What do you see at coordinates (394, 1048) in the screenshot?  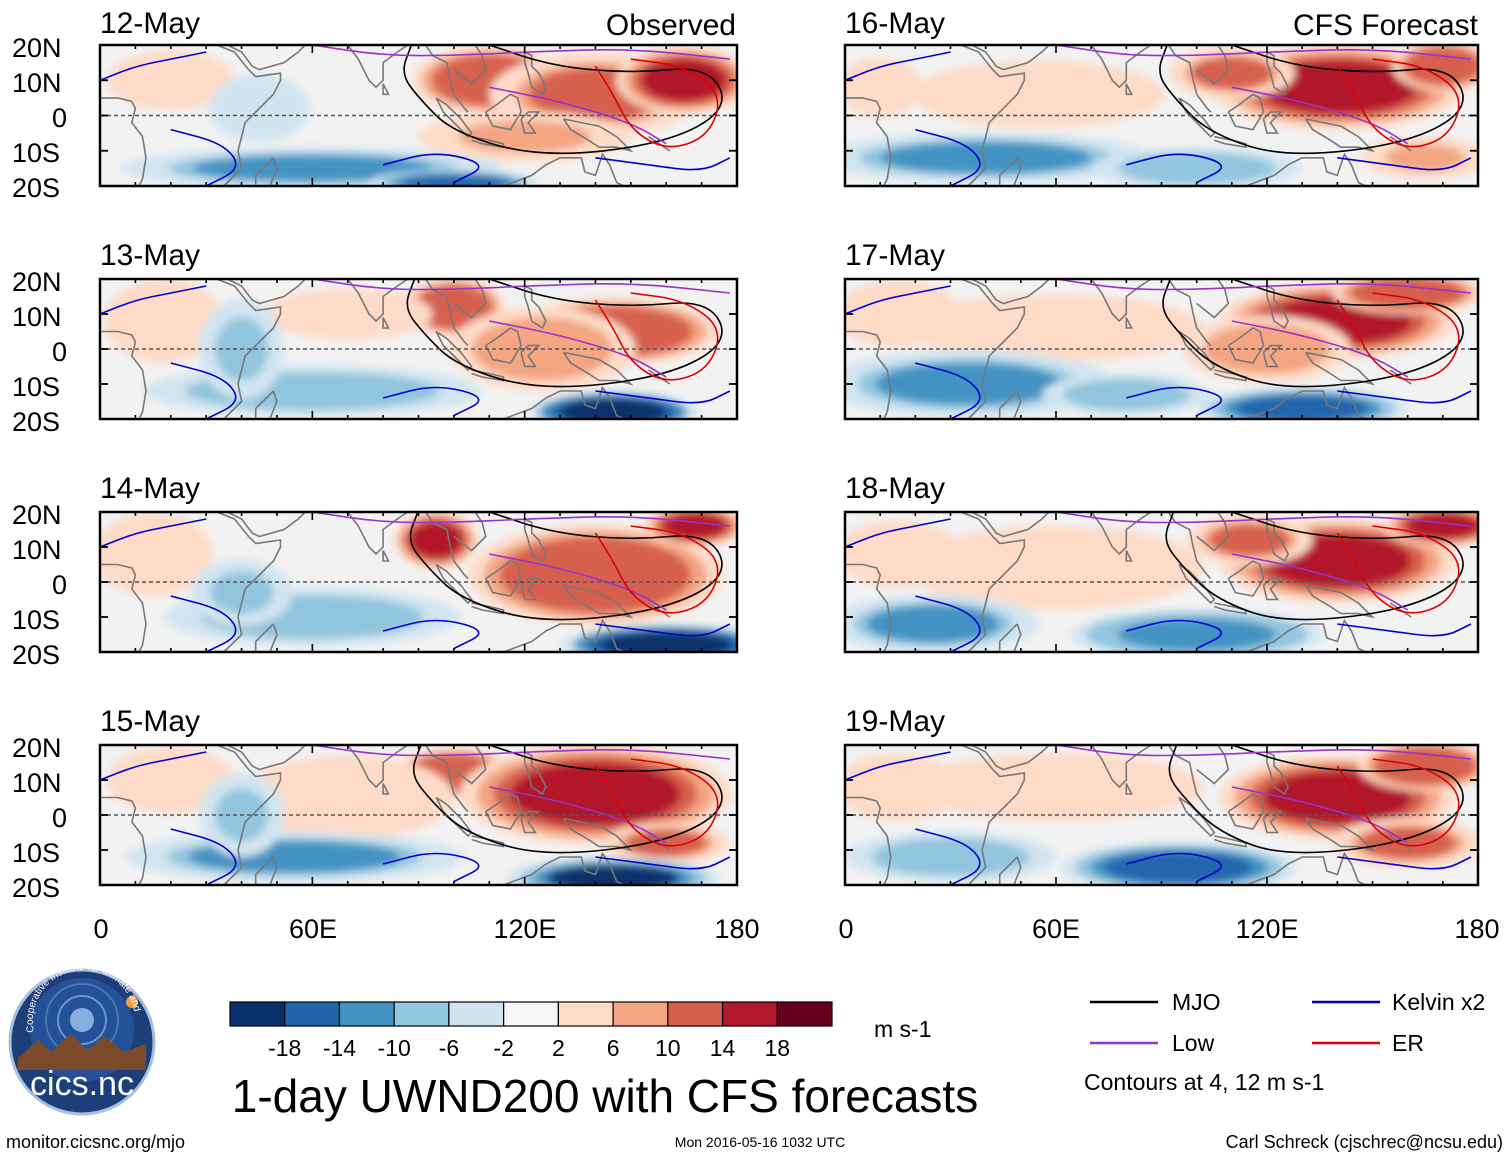 I see `colorbar-level-label: -10` at bounding box center [394, 1048].